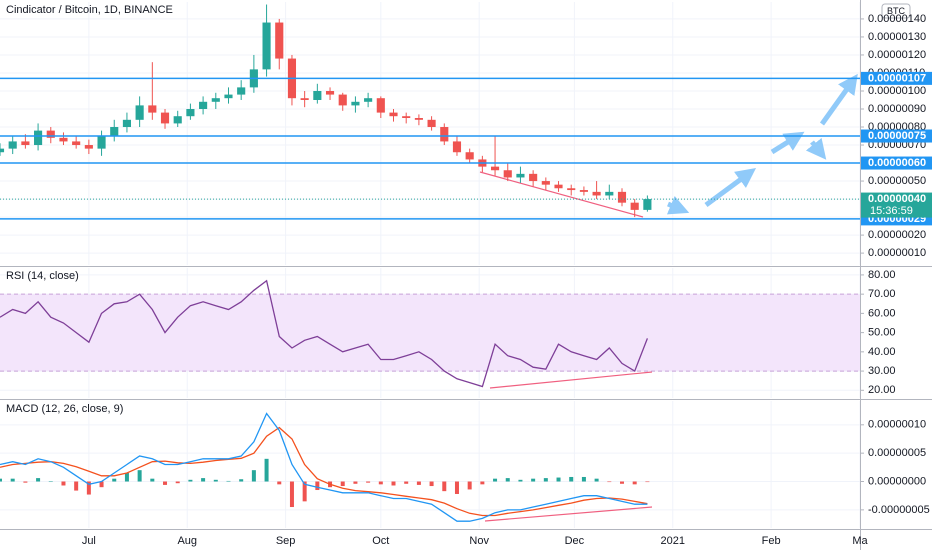  Describe the element at coordinates (882, 275) in the screenshot. I see `y-tick-label: 80.00` at that location.